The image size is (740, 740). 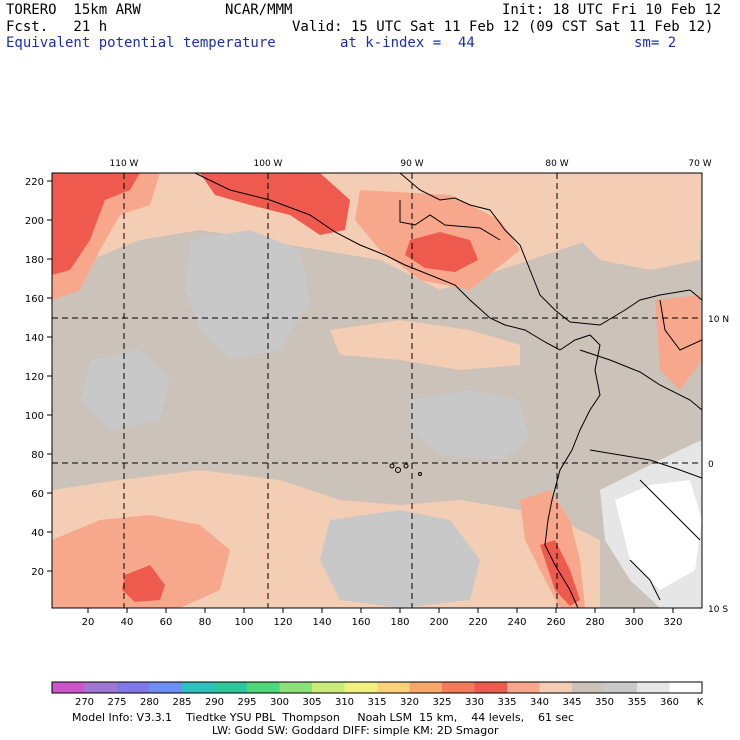 What do you see at coordinates (441, 252) in the screenshot?
I see `field-335-guatemala` at bounding box center [441, 252].